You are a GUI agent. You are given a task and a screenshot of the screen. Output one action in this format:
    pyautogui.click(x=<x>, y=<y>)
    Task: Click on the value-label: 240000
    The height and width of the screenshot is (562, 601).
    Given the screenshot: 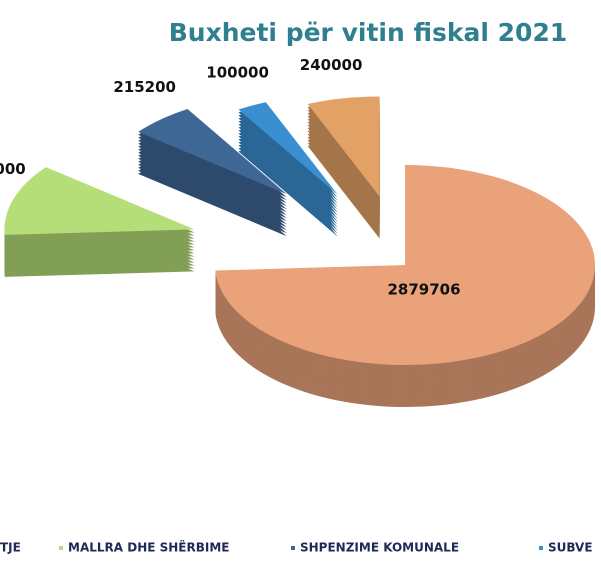 What is the action you would take?
    pyautogui.click(x=331, y=65)
    